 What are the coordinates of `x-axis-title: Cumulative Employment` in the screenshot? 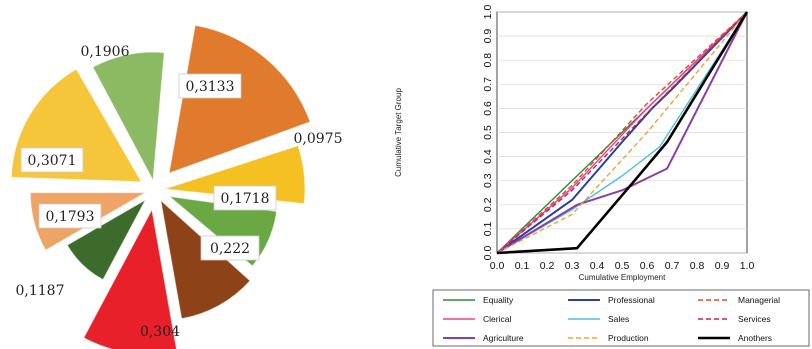 It's located at (622, 277).